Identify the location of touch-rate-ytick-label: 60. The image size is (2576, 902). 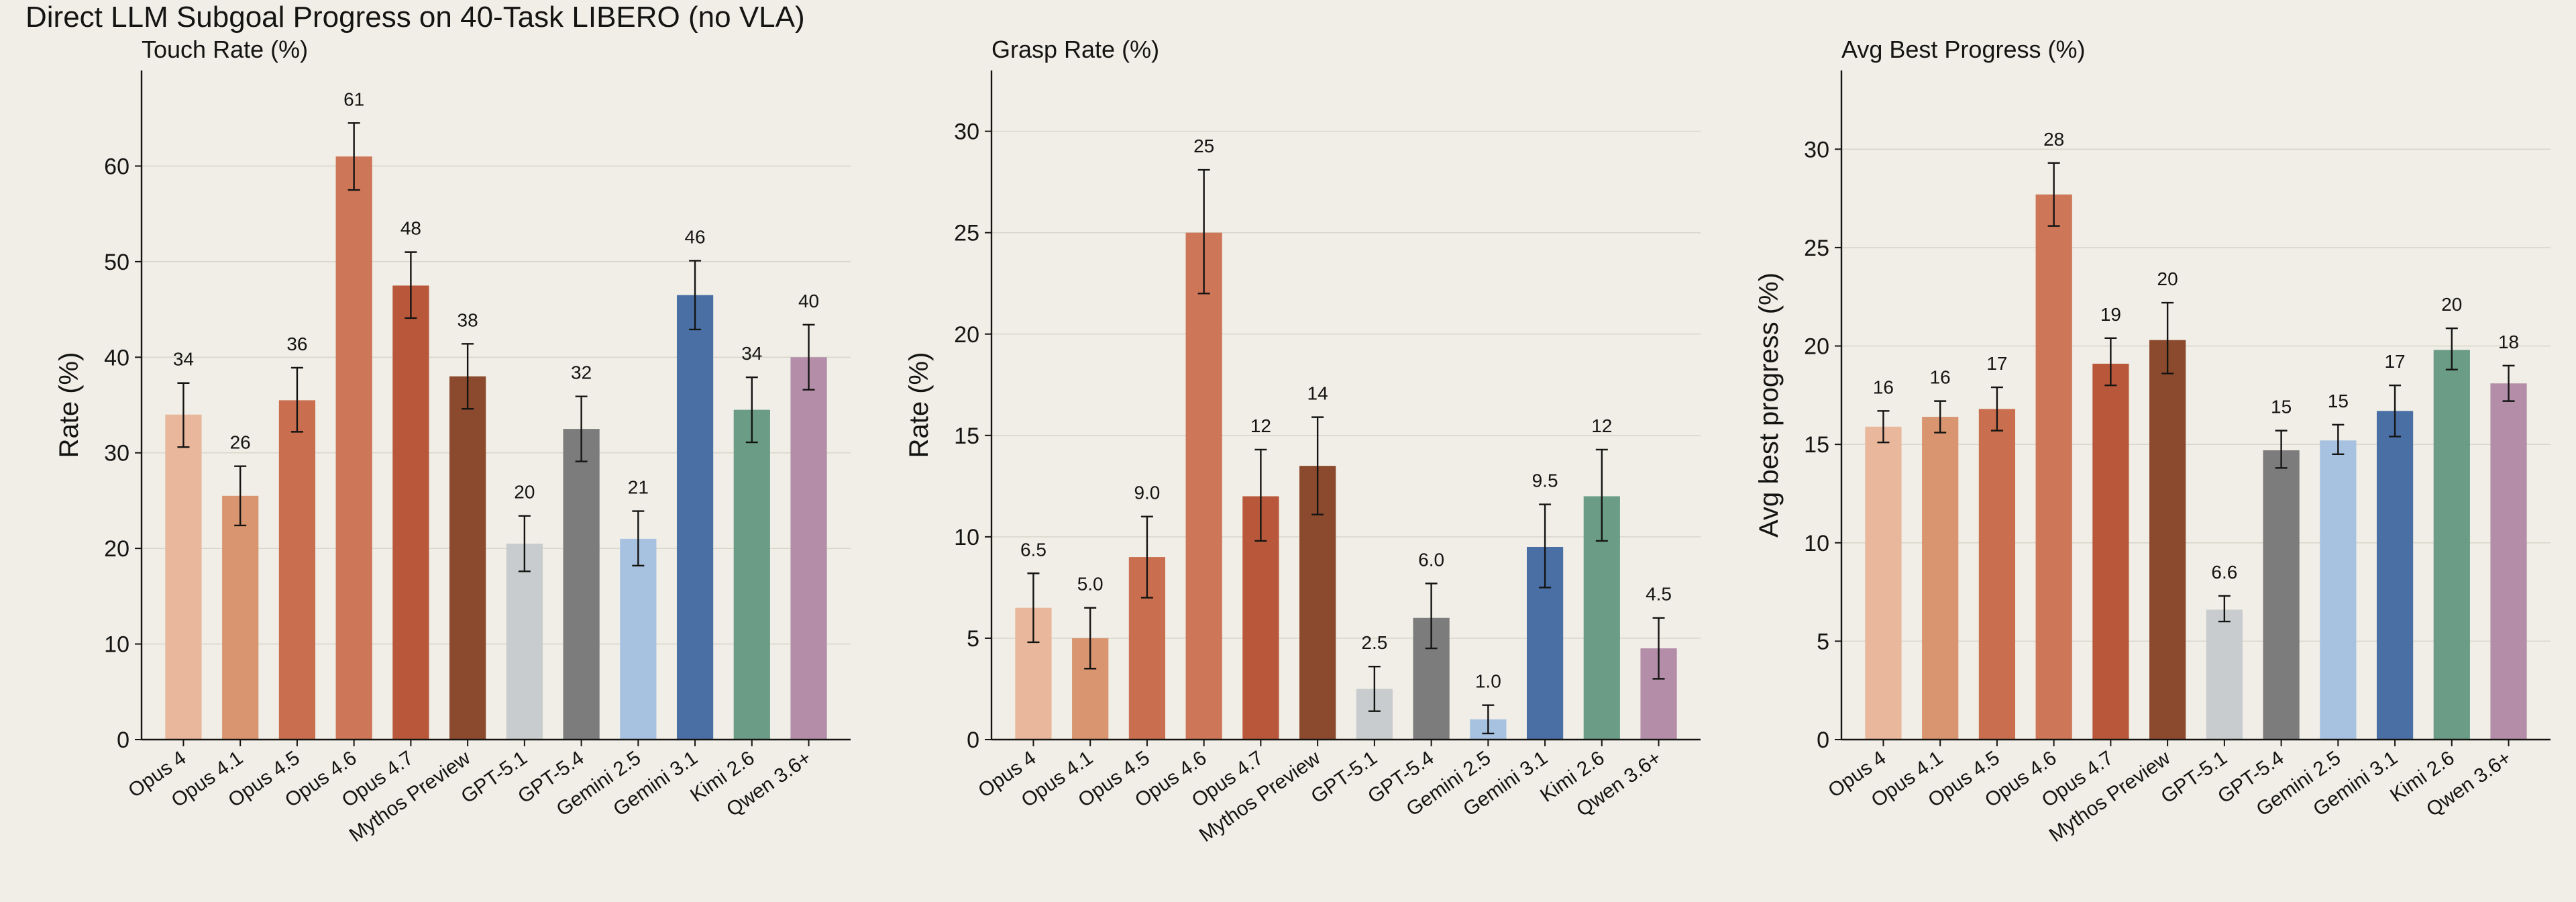
(116, 166).